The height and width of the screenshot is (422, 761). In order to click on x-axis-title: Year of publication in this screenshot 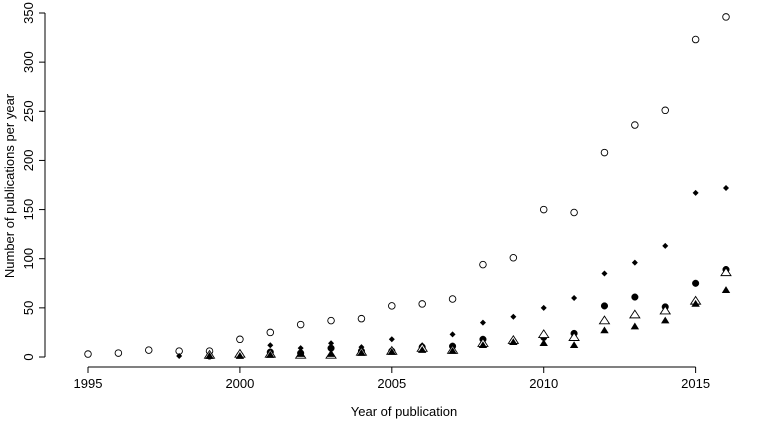, I will do `click(404, 411)`.